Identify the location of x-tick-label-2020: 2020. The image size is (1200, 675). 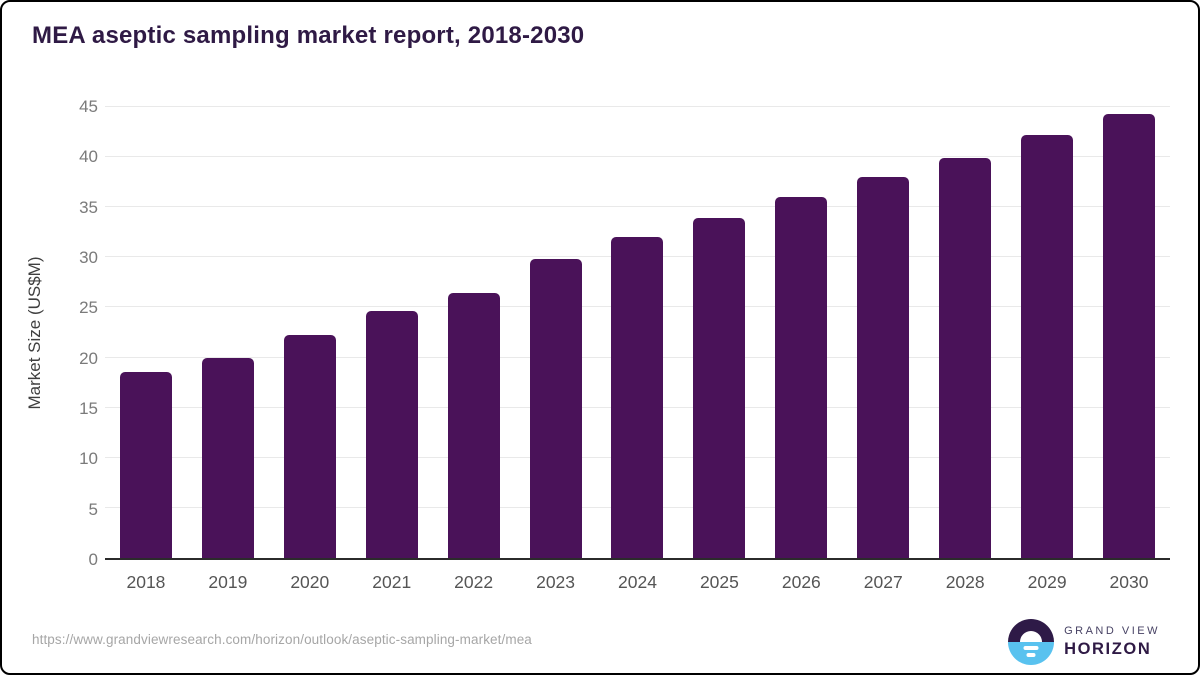
(310, 582).